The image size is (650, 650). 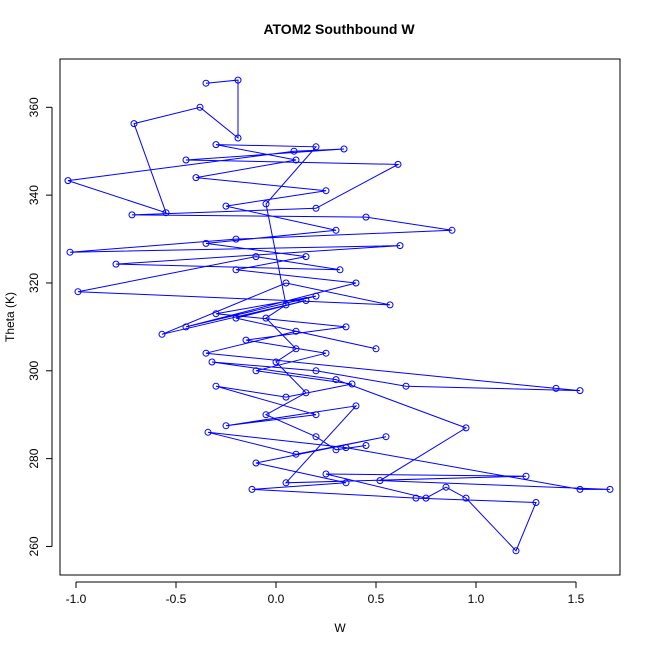 What do you see at coordinates (476, 599) in the screenshot?
I see `x-tick-label: 1.0` at bounding box center [476, 599].